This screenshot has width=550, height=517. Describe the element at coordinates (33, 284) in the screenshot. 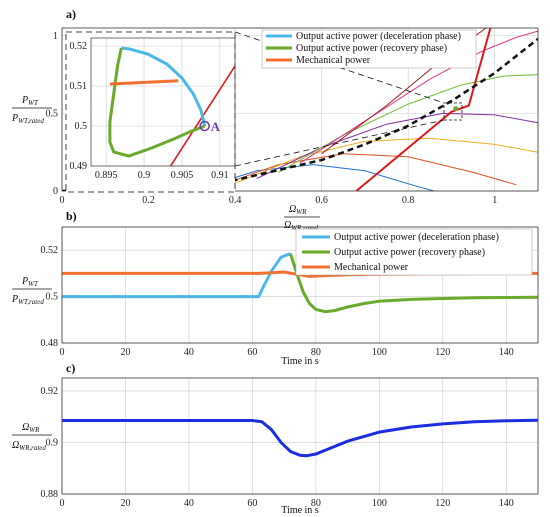

I see `ylabel-b-main-sub: WT` at that location.